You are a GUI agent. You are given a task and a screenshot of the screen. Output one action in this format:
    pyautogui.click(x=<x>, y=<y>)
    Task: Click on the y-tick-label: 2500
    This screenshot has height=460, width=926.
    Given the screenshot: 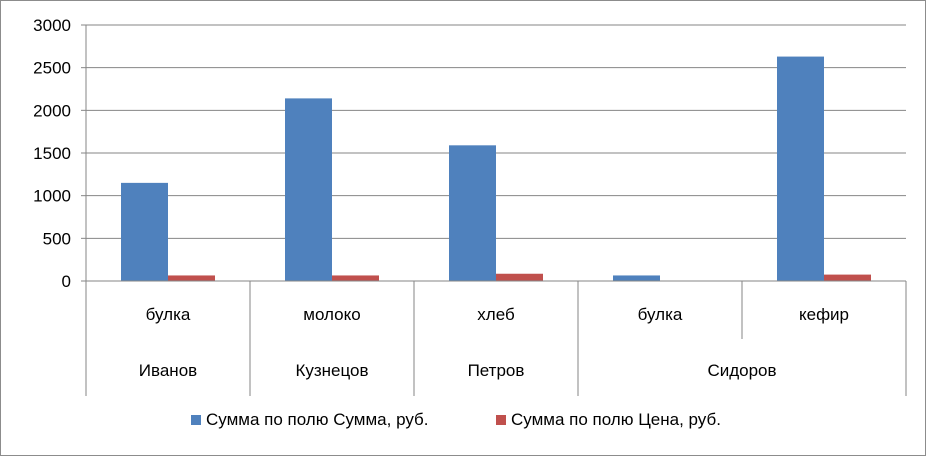 What is the action you would take?
    pyautogui.click(x=52, y=68)
    